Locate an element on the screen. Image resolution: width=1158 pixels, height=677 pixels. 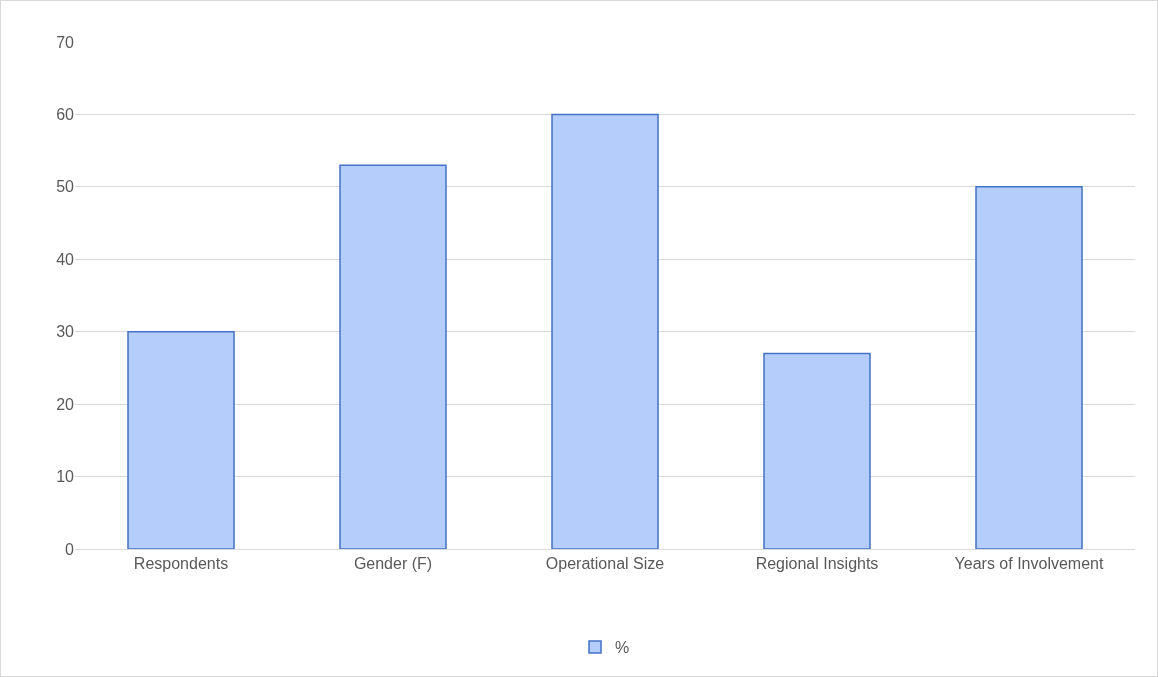
y-tick-label: 40 is located at coordinates (65, 259).